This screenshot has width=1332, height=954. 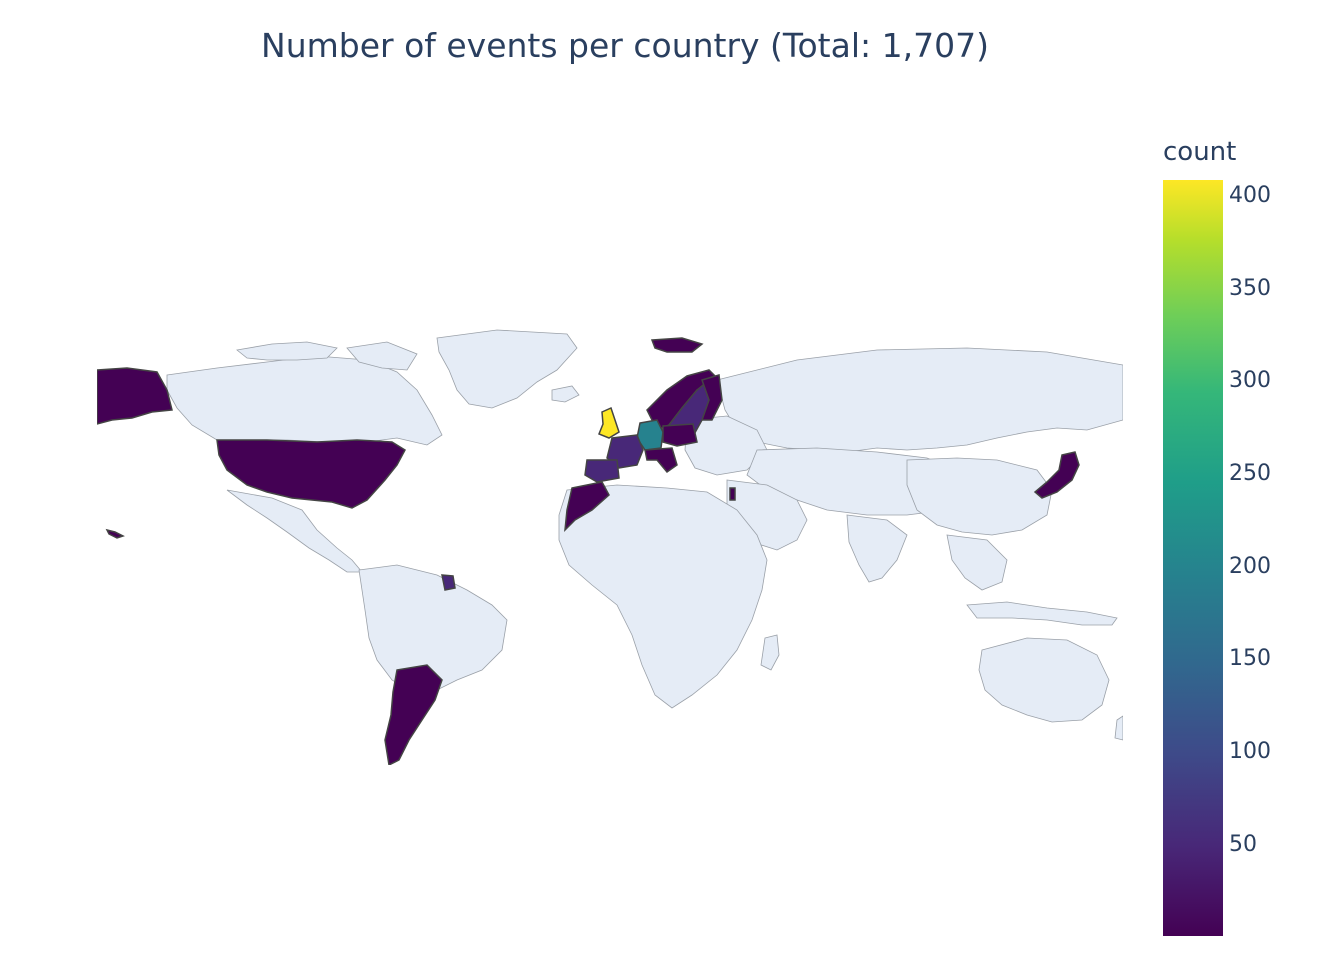 I want to click on colorbar-tick: 50, so click(x=1243, y=844).